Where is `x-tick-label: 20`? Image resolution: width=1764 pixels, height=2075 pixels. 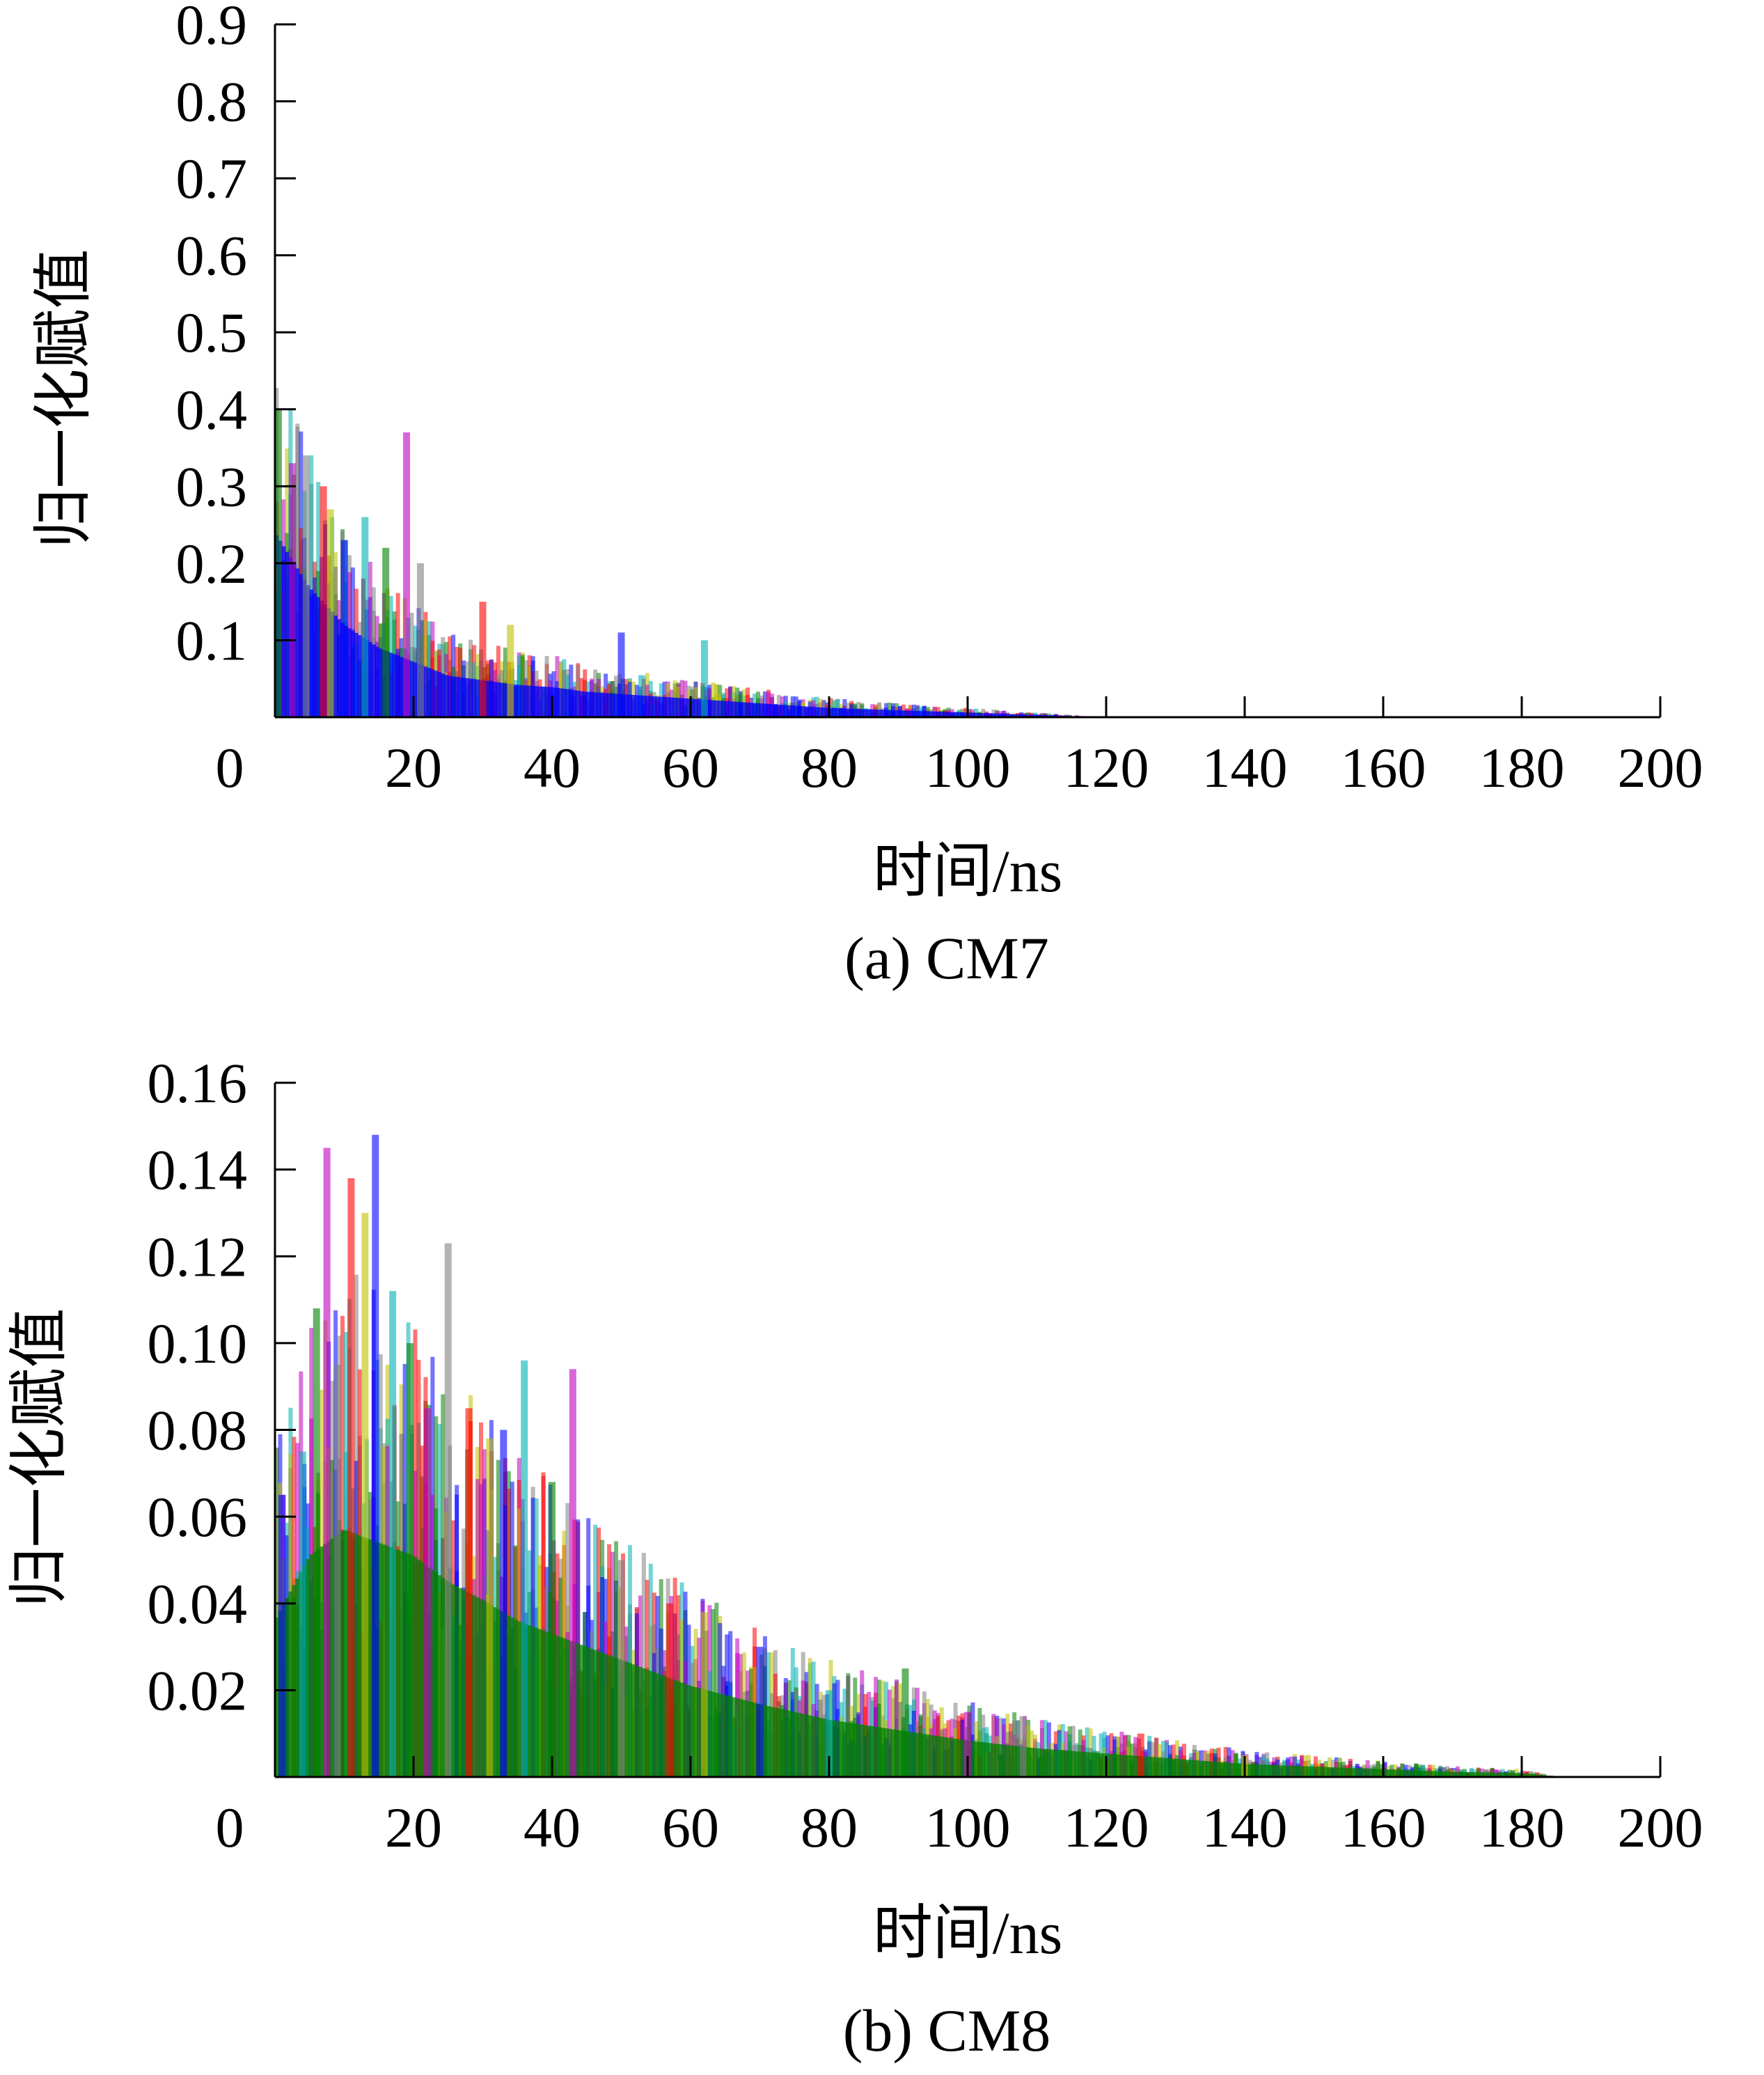 x-tick-label: 20 is located at coordinates (414, 767).